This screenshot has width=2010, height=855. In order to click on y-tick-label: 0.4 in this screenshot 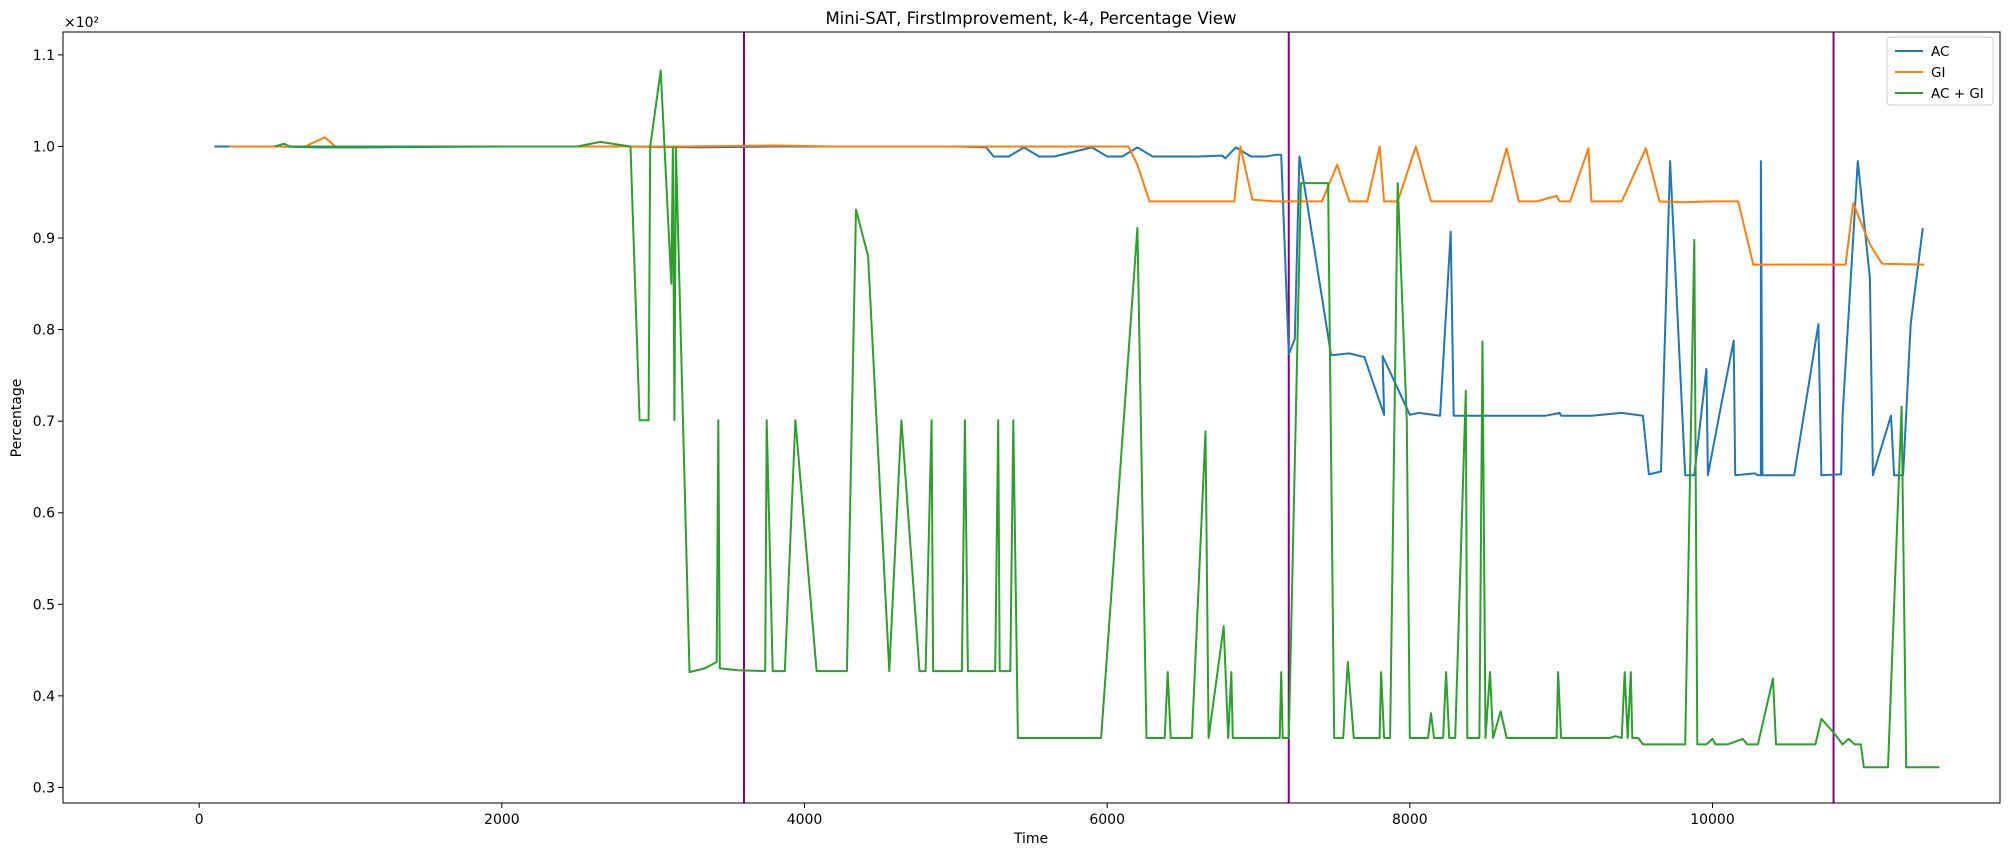, I will do `click(44, 697)`.